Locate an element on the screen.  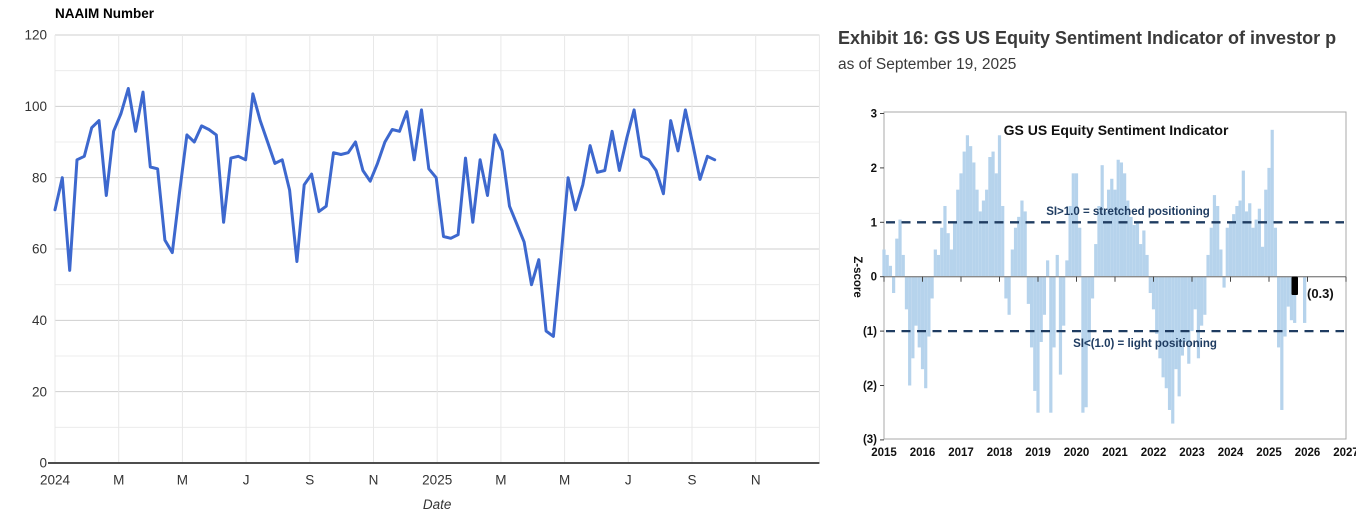
lower-threshold-label: SI<(1.0) = light positioning is located at coordinates (1145, 344).